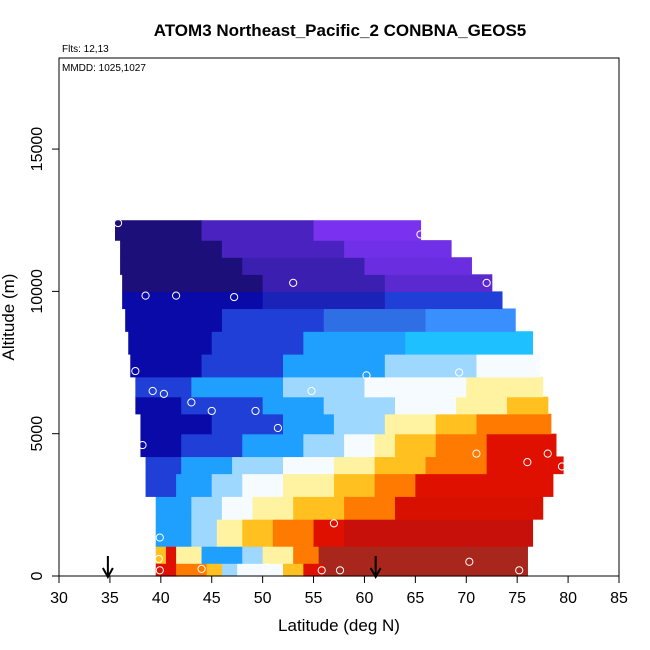  What do you see at coordinates (568, 598) in the screenshot?
I see `x-tick-label: 80` at bounding box center [568, 598].